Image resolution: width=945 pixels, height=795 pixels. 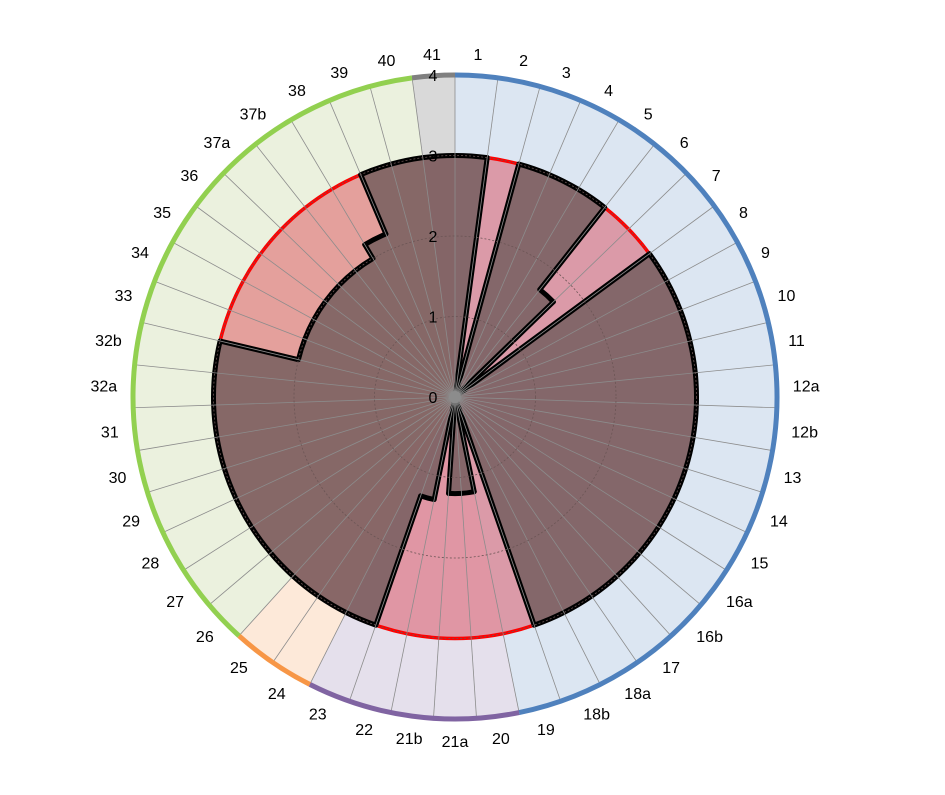 I want to click on category-label: 38, so click(x=297, y=91).